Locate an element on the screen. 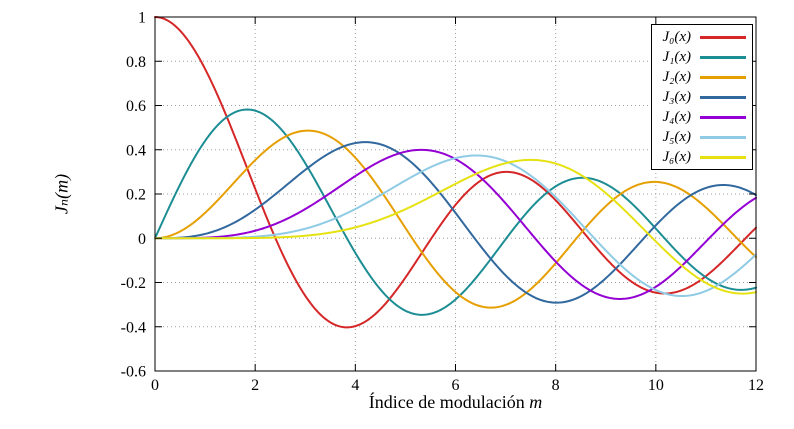 This screenshot has height=429, width=794. x-axis-label-text: Índice de modulación is located at coordinates (446, 402).